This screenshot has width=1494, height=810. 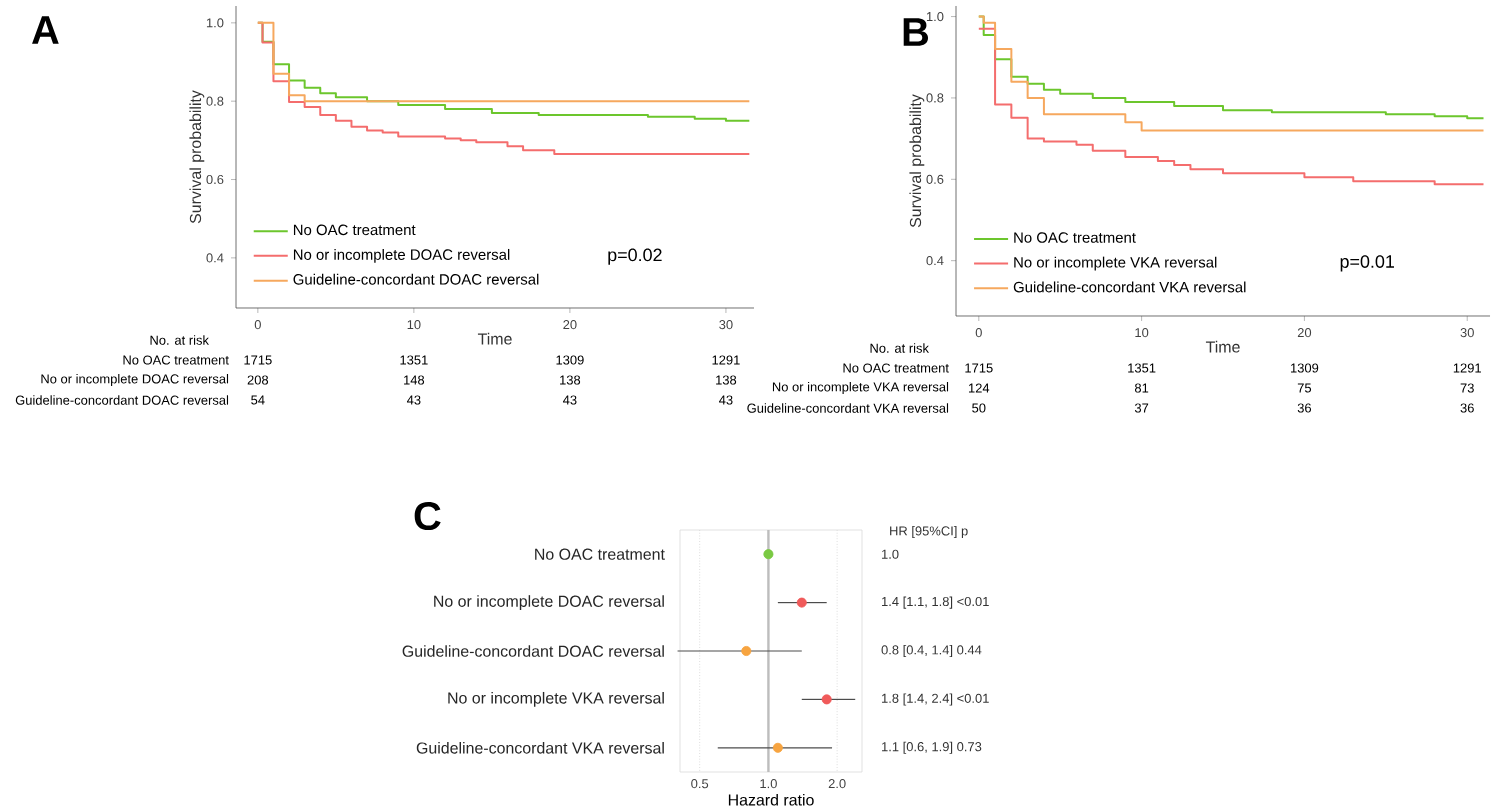 What do you see at coordinates (916, 32) in the screenshot?
I see `chart-title: B` at bounding box center [916, 32].